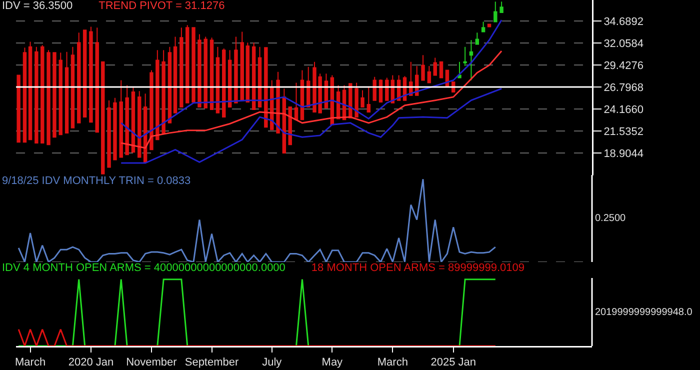  What do you see at coordinates (418, 268) in the screenshot?
I see `text: 18 MONTH OPEN ARMS = 89999999.0109` at bounding box center [418, 268].